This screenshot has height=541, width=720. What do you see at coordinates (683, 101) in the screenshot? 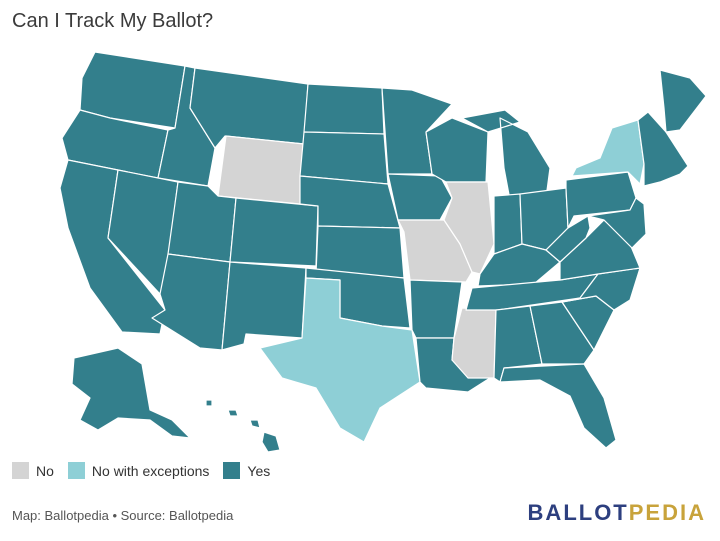
I see `state-ME` at bounding box center [683, 101].